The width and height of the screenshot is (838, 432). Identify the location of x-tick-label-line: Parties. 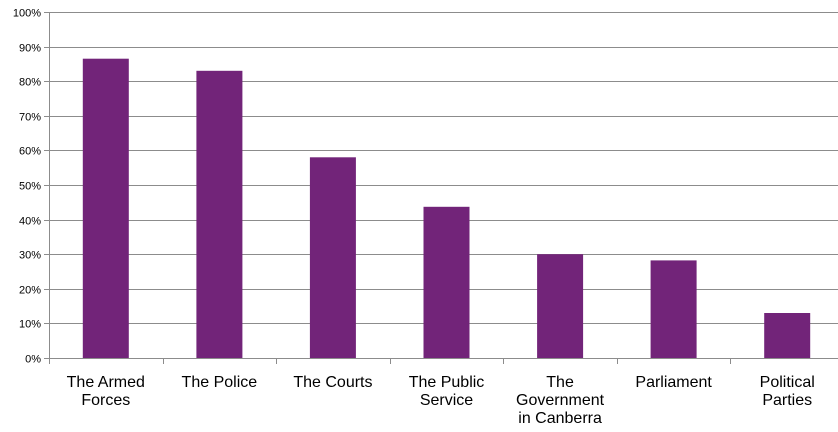
(787, 400).